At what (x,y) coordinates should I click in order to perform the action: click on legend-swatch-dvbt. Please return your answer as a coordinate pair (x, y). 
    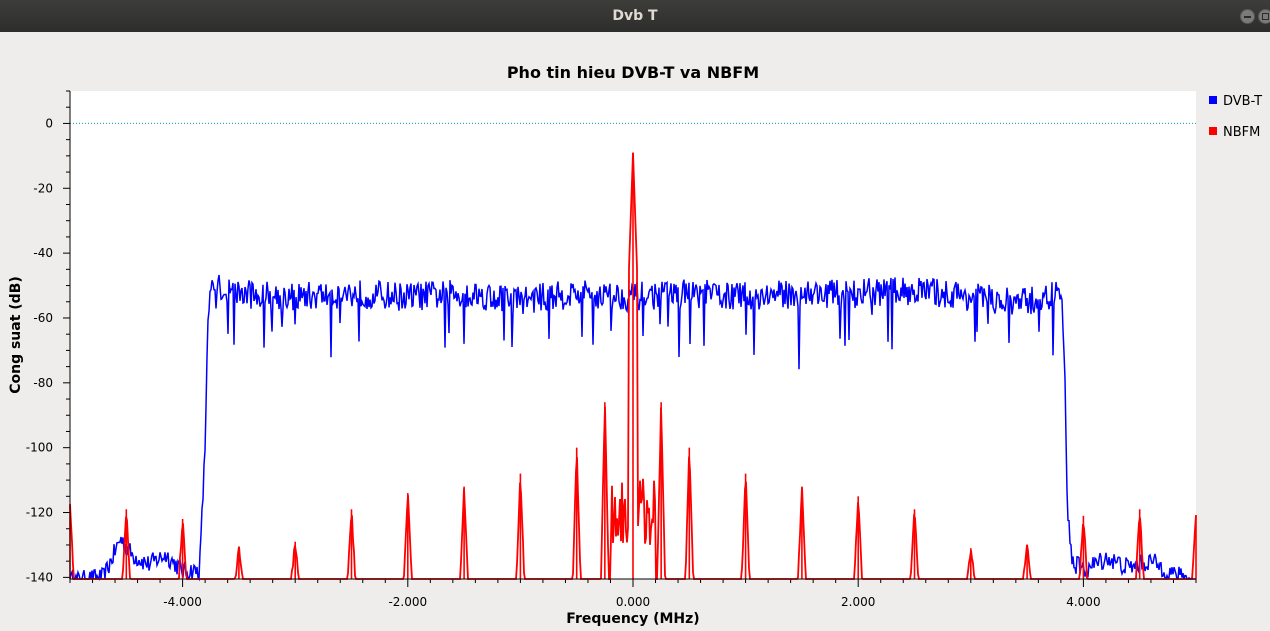
    Looking at the image, I should click on (1213, 100).